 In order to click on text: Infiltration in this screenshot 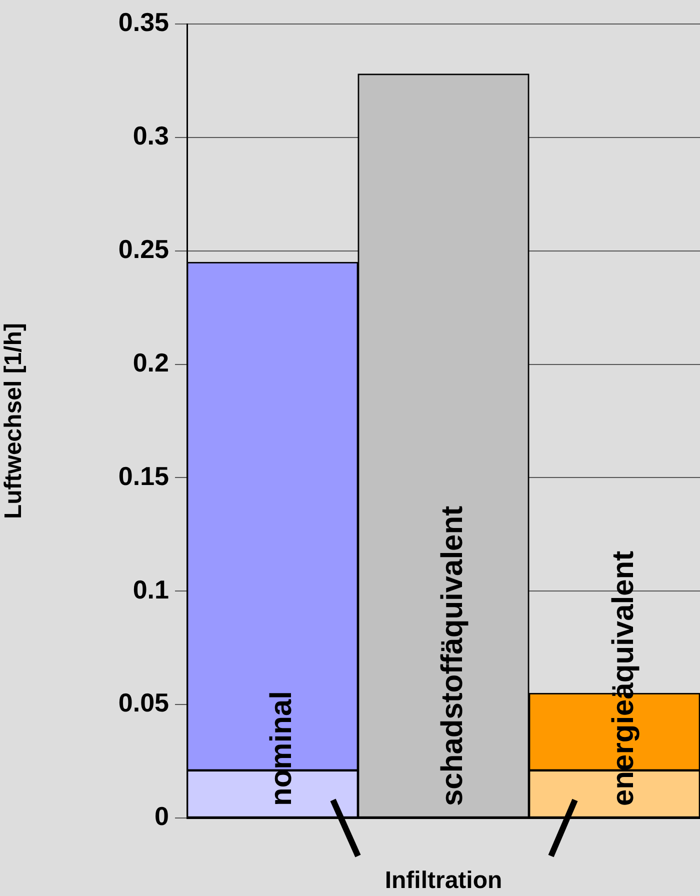, I will do `click(443, 880)`.